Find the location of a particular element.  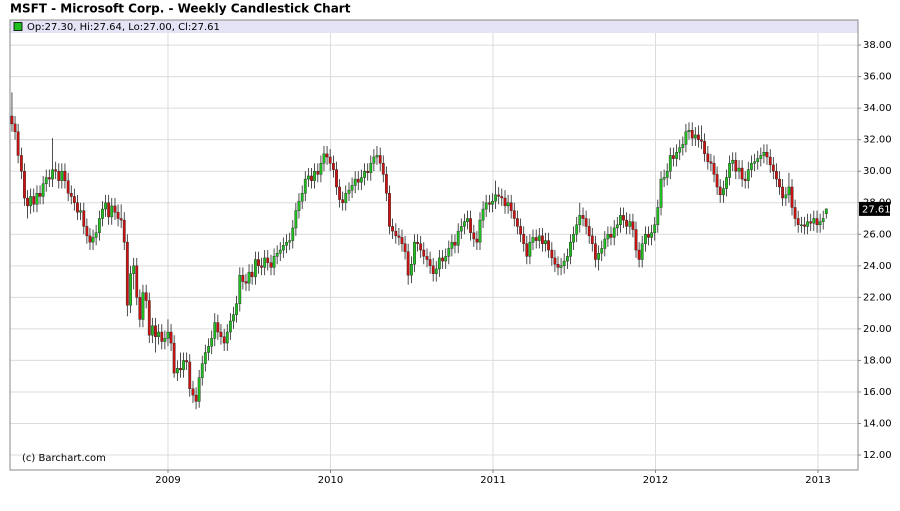

last-price-box is located at coordinates (874, 208).